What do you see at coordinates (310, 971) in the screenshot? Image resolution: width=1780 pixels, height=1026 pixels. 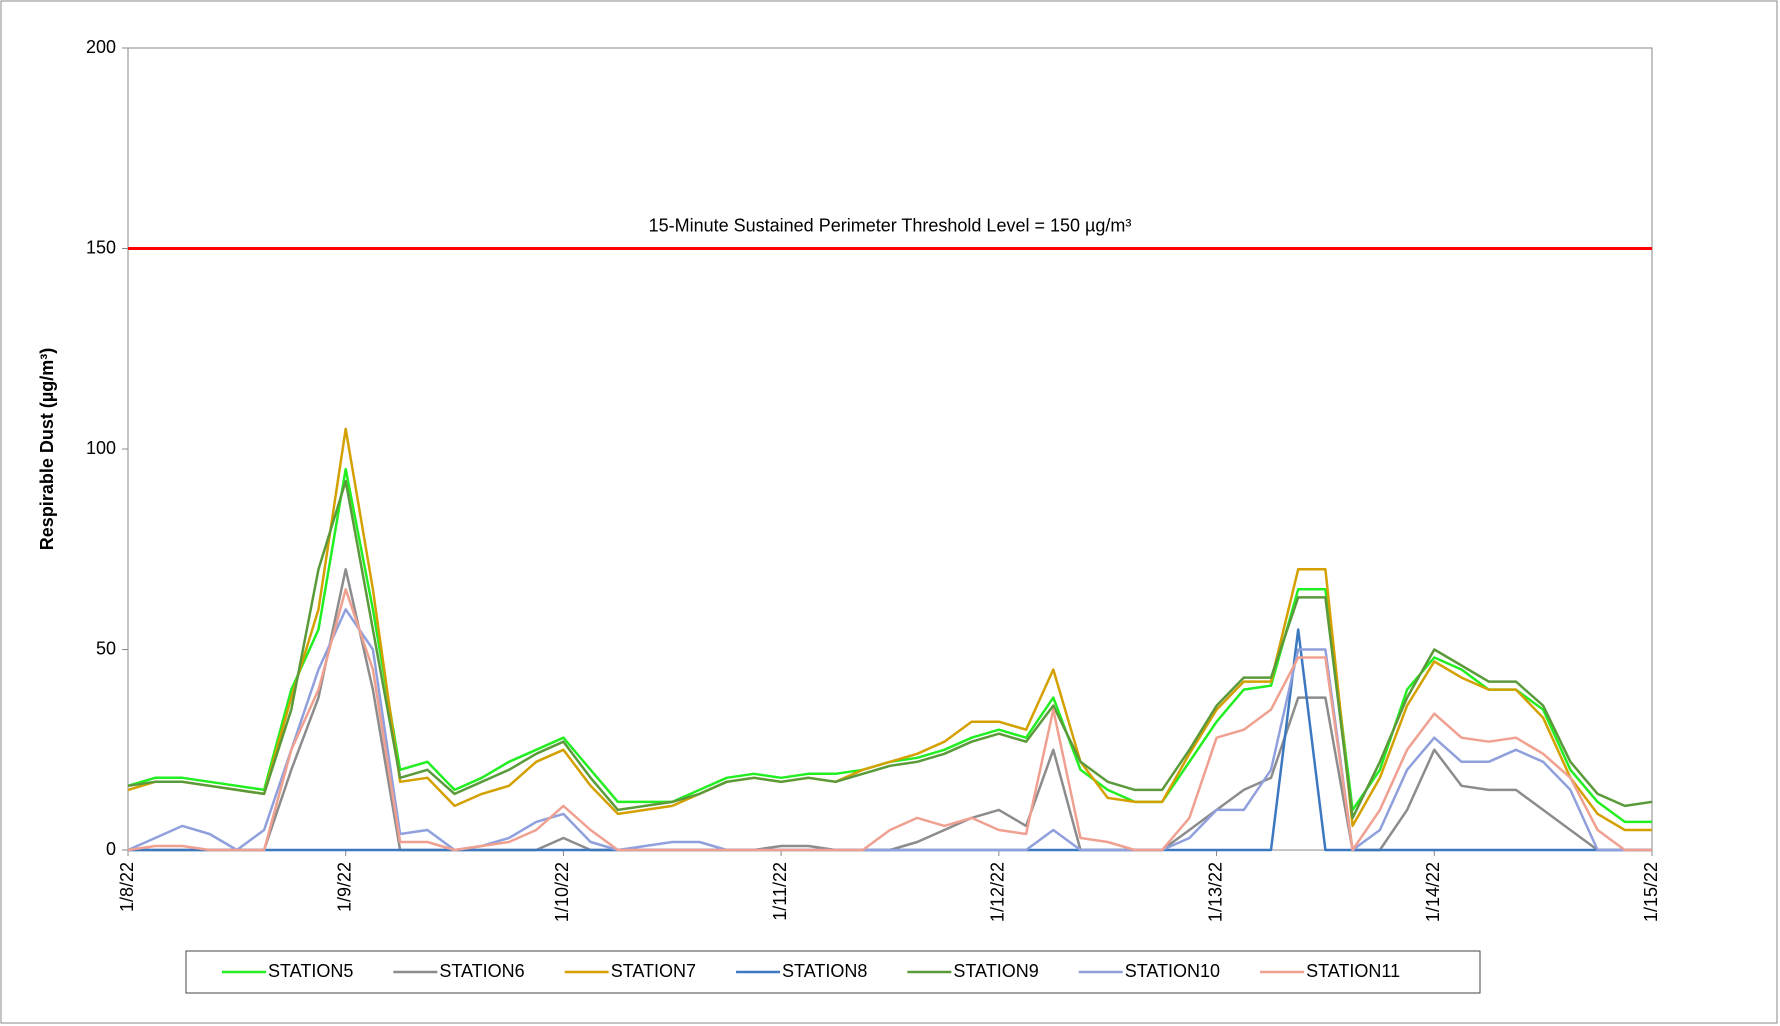 I see `legend-label: STATION5` at bounding box center [310, 971].